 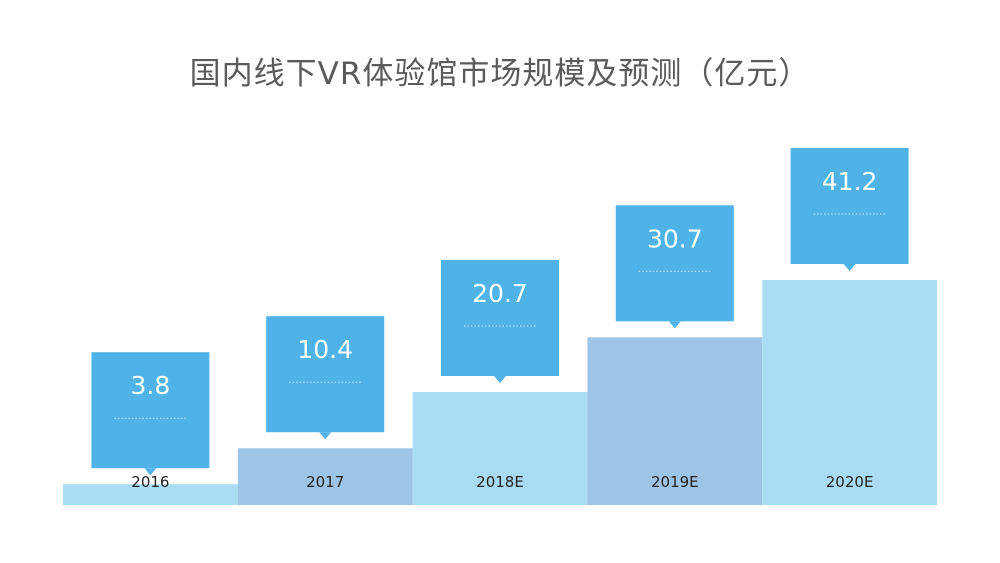 I want to click on callout-box-2019E, so click(x=674, y=263).